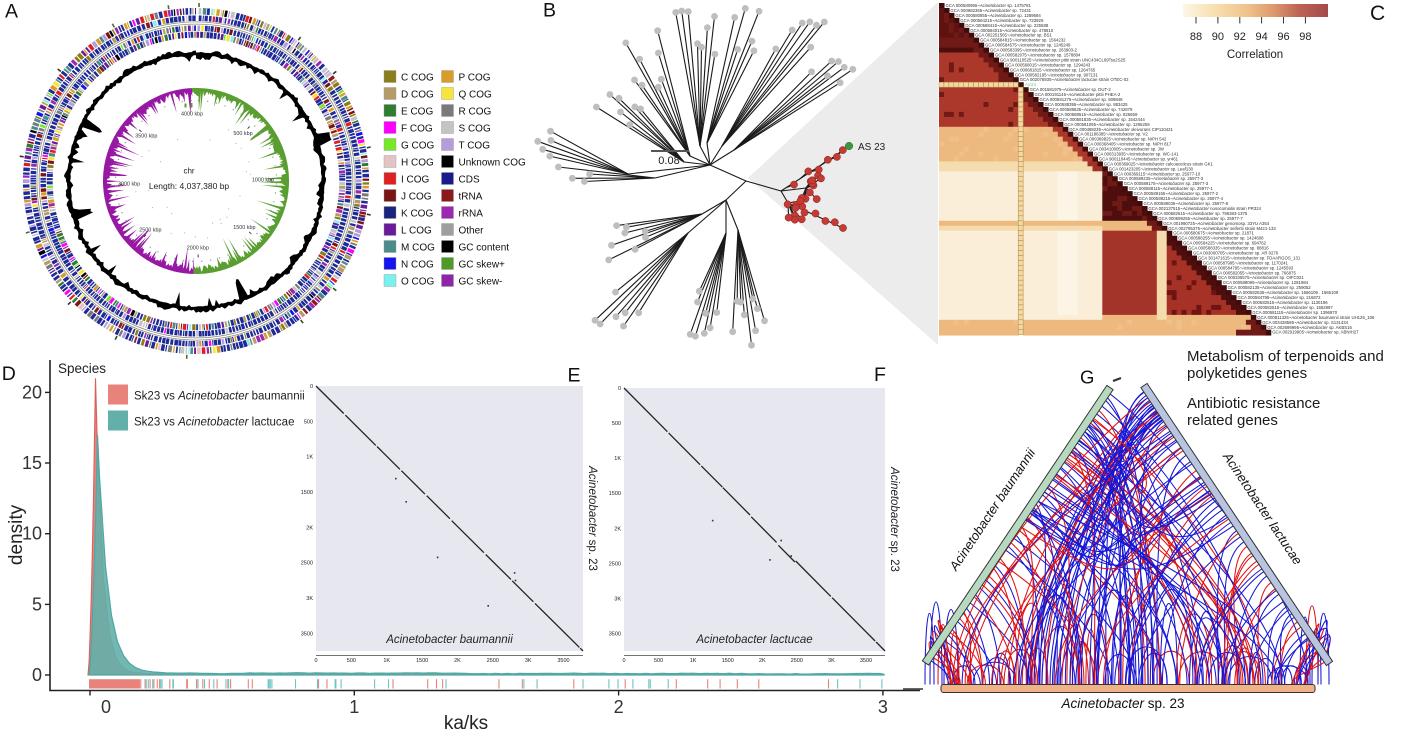 The image size is (1417, 732). Describe the element at coordinates (475, 129) in the screenshot. I see `svg-text: S COG` at that location.